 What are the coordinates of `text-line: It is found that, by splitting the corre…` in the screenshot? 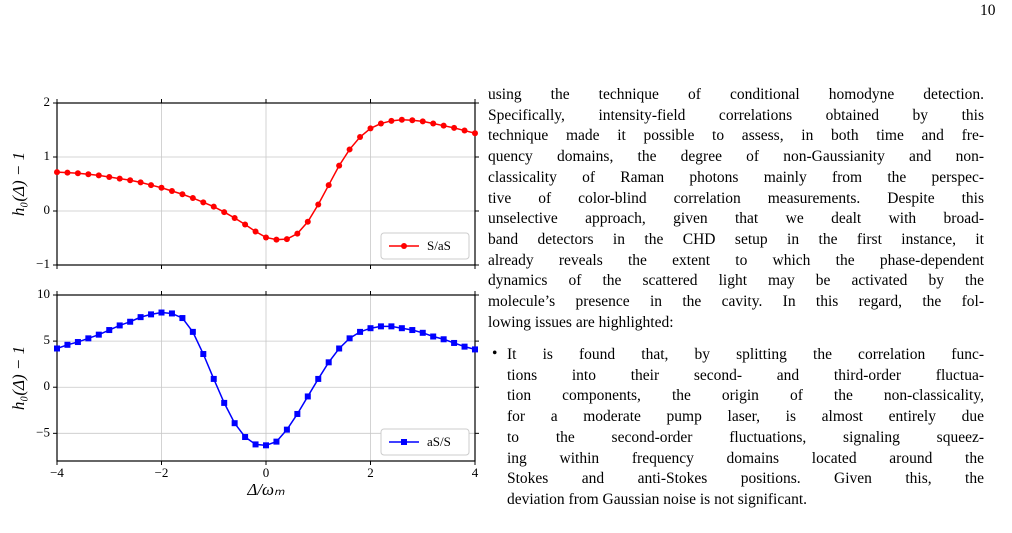 It's located at (745, 354).